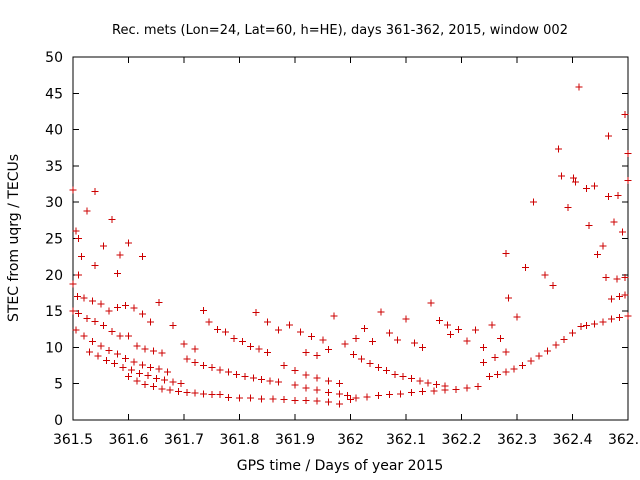 The height and width of the screenshot is (480, 640). Describe the element at coordinates (58, 421) in the screenshot. I see `y-tick-label: 0` at that location.